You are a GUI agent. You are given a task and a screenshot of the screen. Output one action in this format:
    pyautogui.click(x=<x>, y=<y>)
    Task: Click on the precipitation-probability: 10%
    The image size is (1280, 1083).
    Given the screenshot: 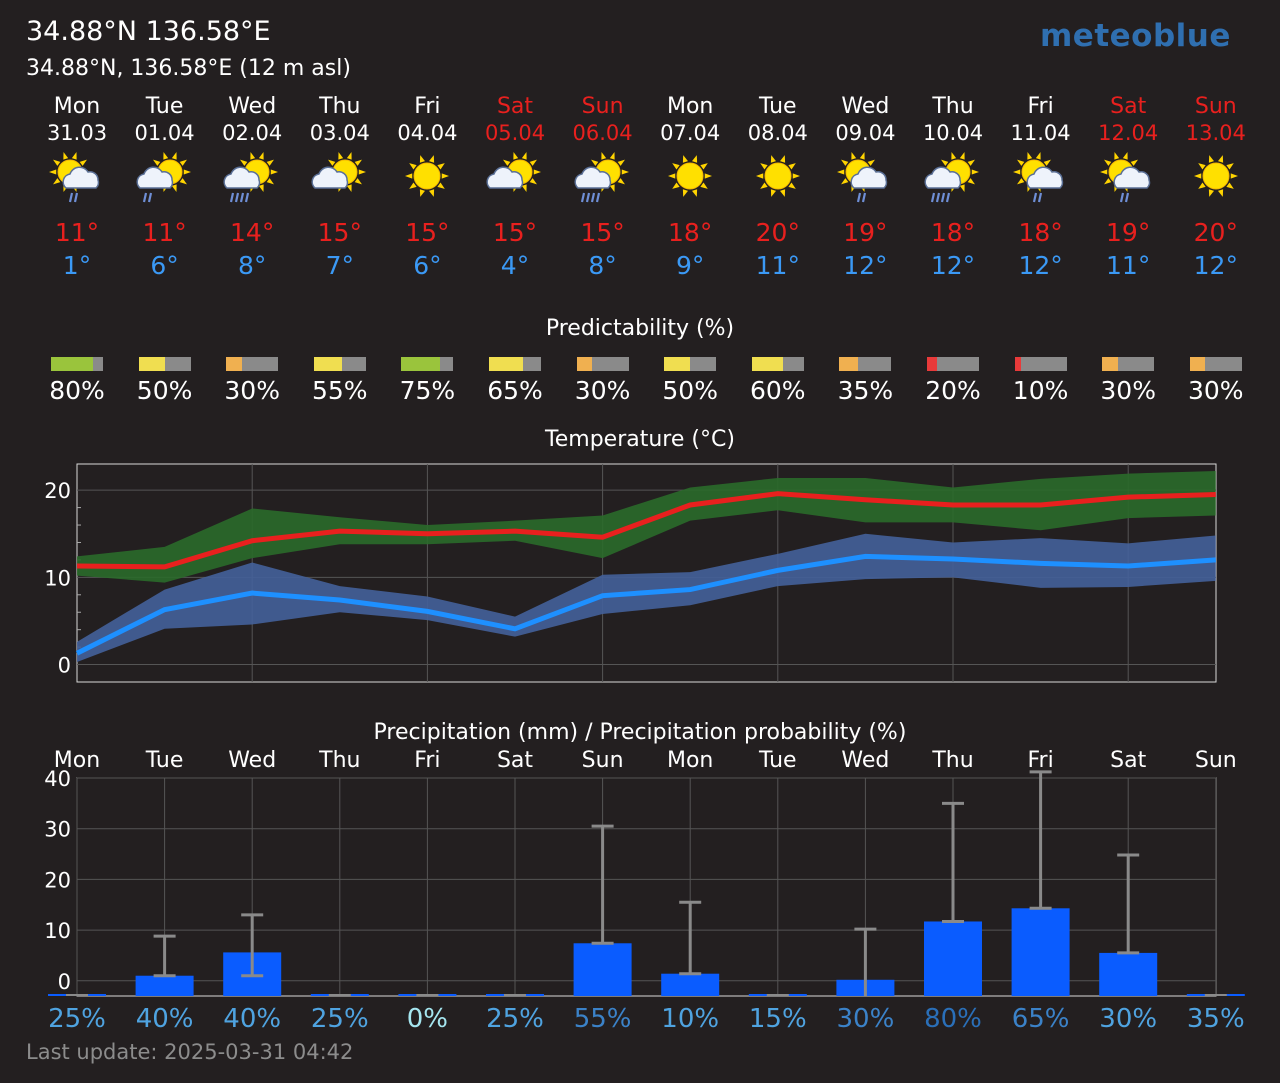 What is the action you would take?
    pyautogui.click(x=690, y=1019)
    